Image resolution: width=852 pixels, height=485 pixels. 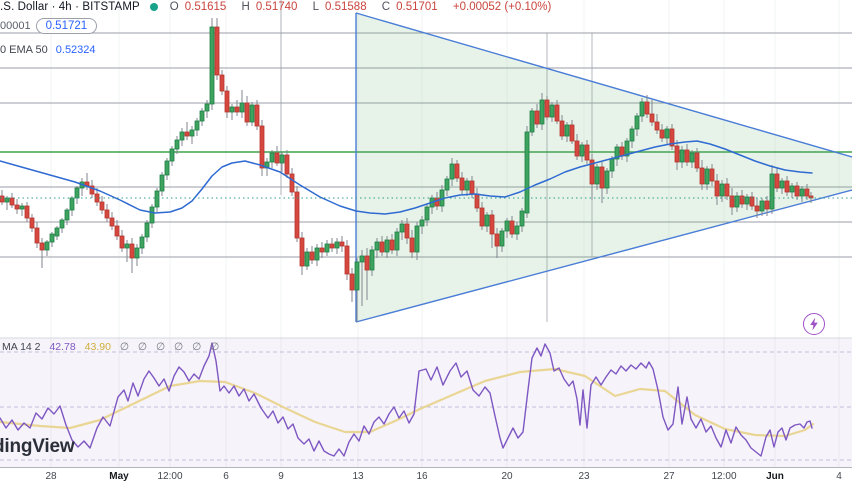 I want to click on indicator-label-fragment: 00001, so click(x=15, y=26).